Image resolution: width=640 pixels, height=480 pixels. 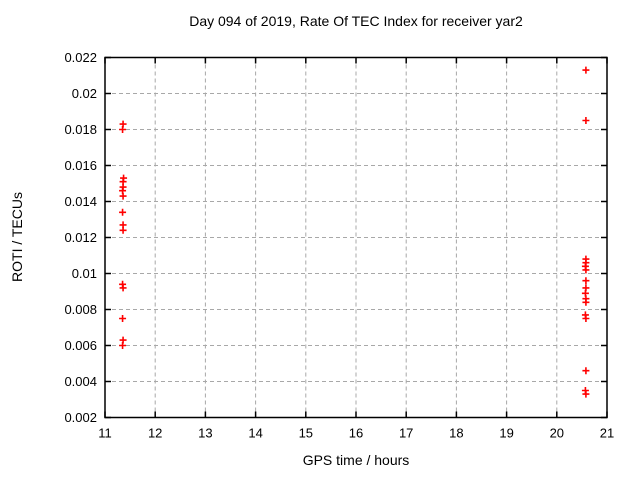 What do you see at coordinates (557, 433) in the screenshot?
I see `x-tick-label: 20` at bounding box center [557, 433].